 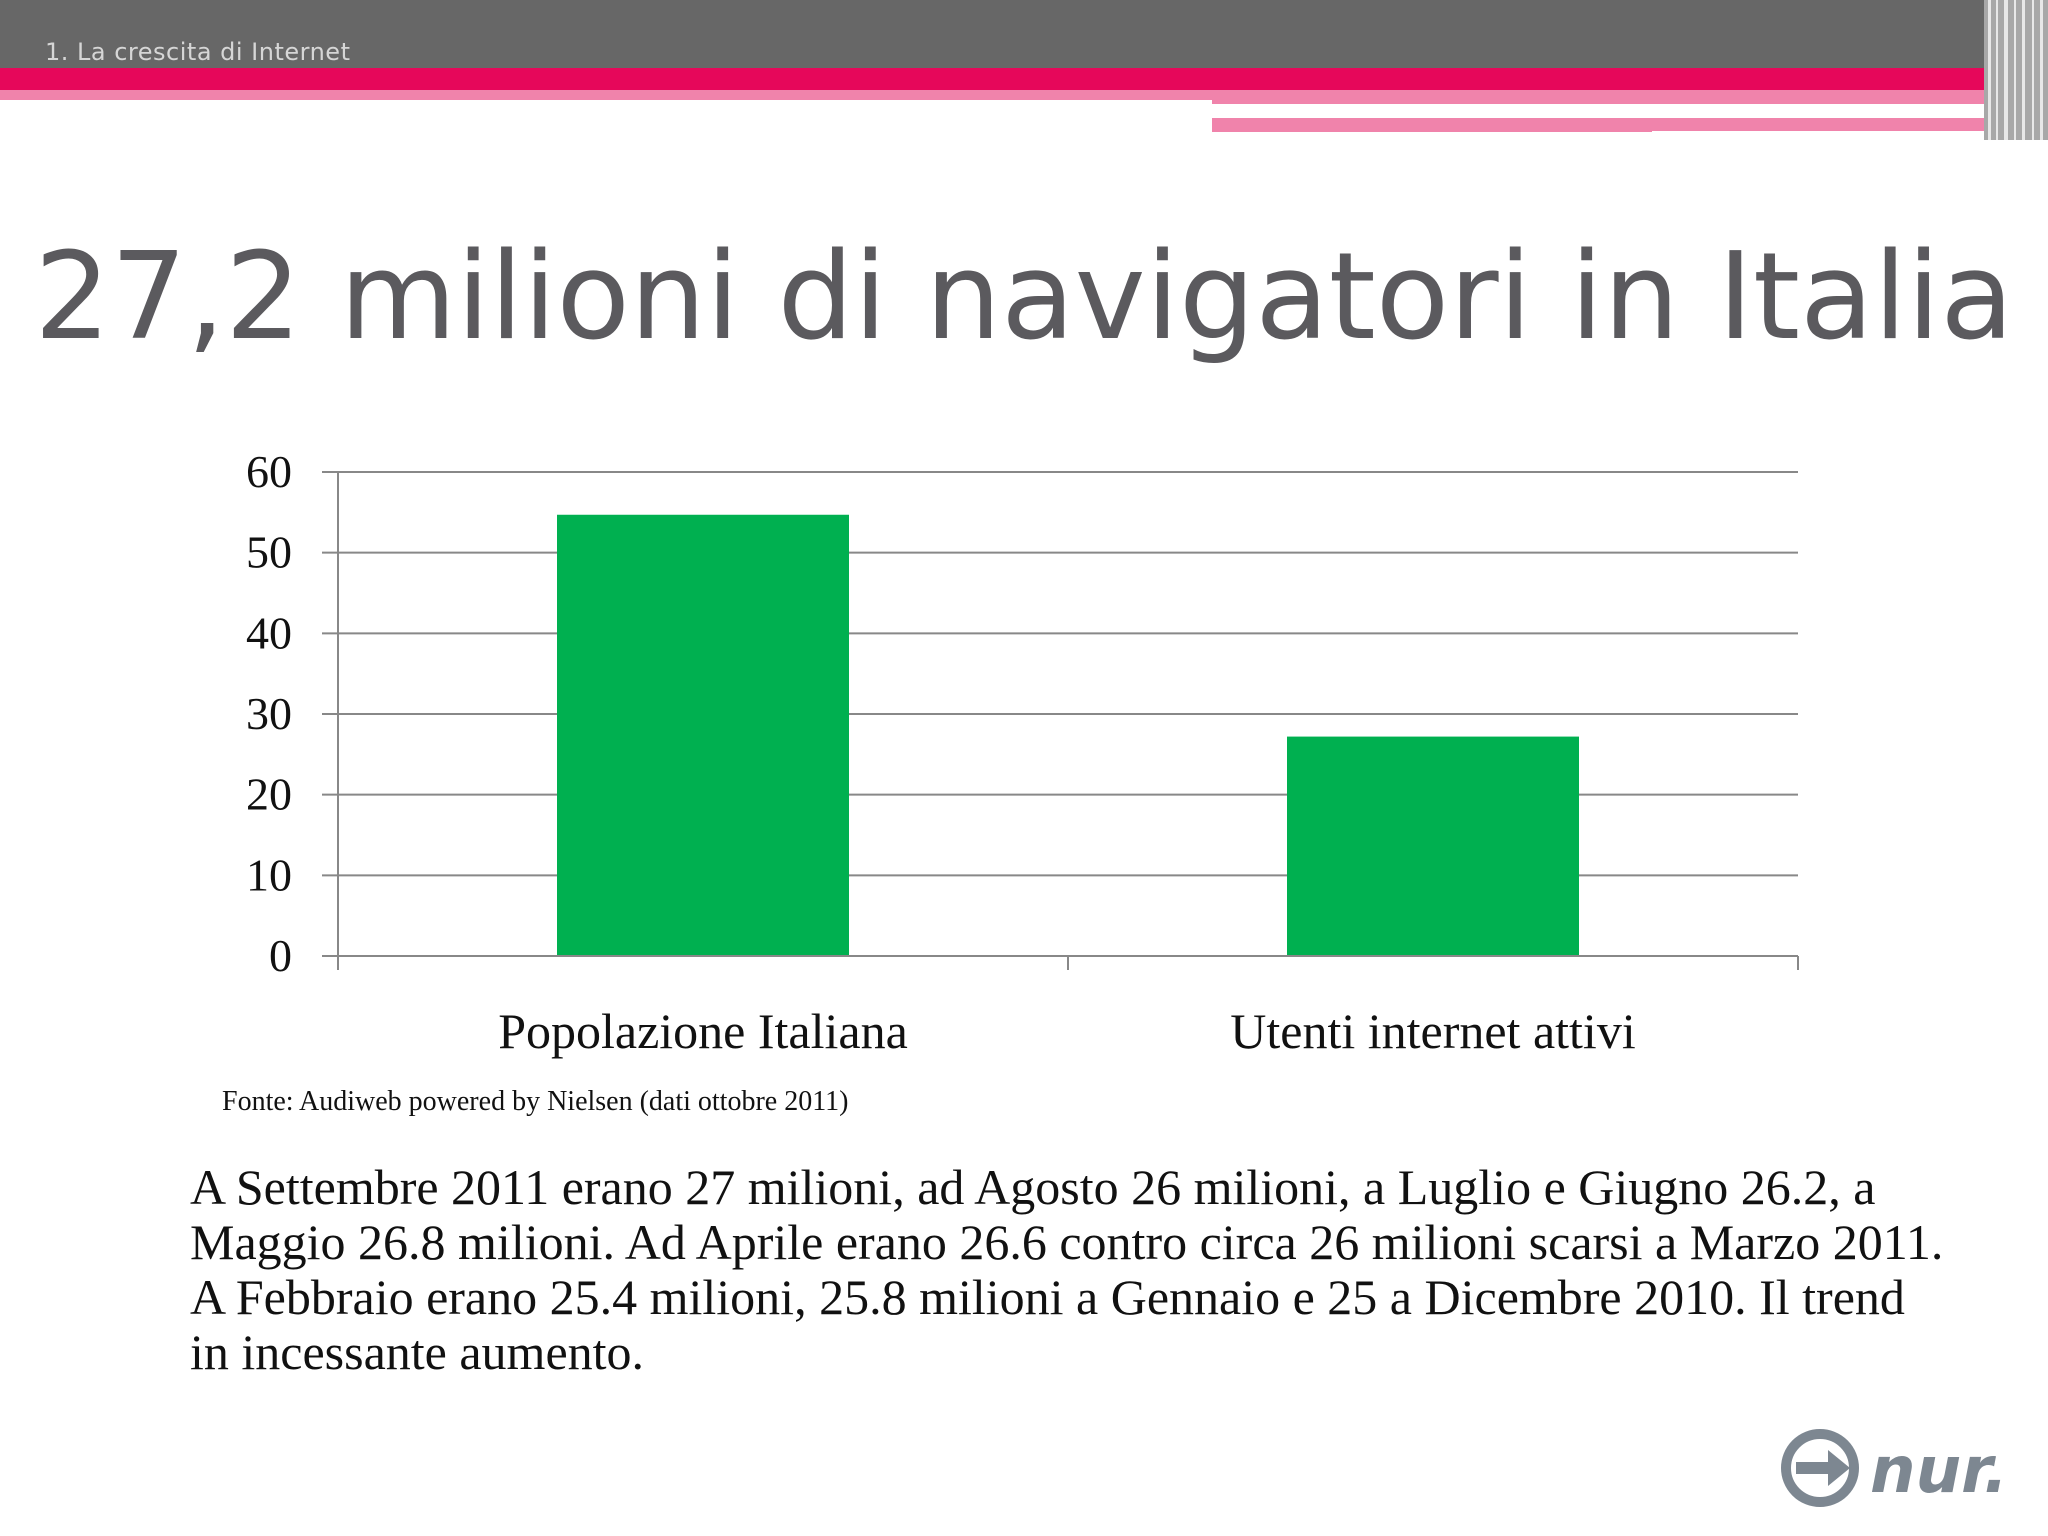 I want to click on header-bar, so click(x=1024, y=34).